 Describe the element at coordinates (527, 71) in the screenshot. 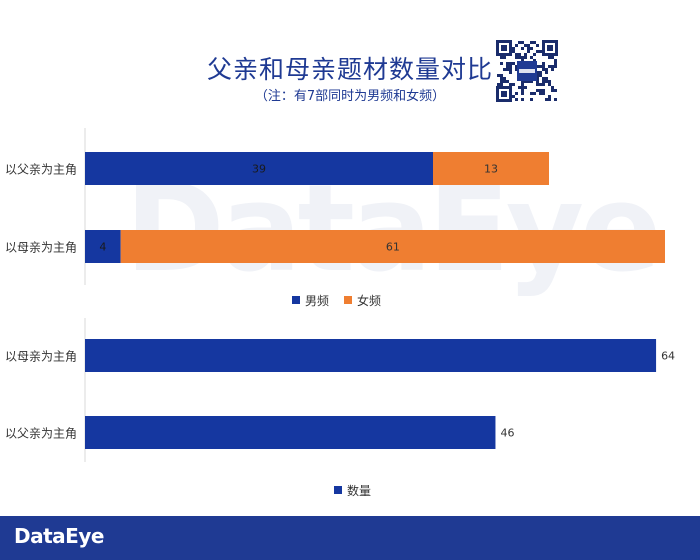

I see `qr-code-icon` at that location.